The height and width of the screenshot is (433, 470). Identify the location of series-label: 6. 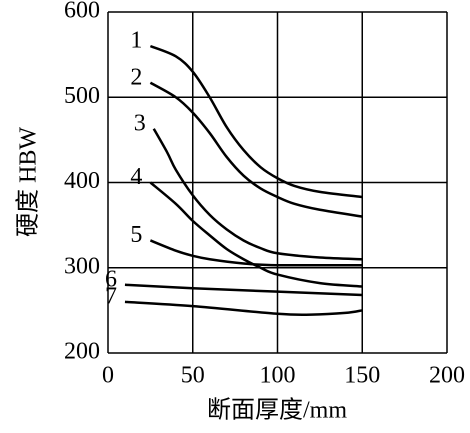
(111, 279).